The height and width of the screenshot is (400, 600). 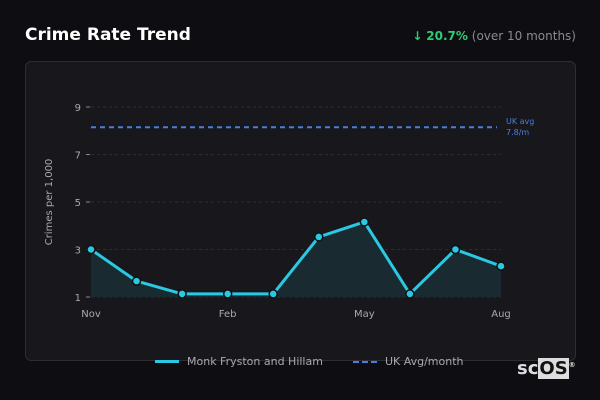 What do you see at coordinates (364, 361) in the screenshot?
I see `legend-swatch-reference` at bounding box center [364, 361].